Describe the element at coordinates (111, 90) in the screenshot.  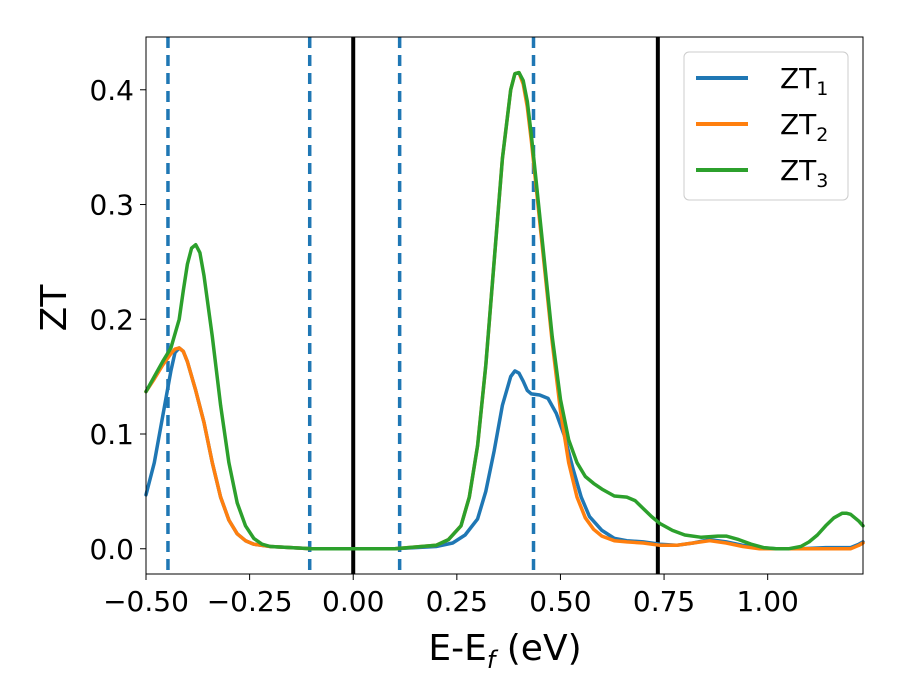
I see `y-tick-label: 0.4` at that location.